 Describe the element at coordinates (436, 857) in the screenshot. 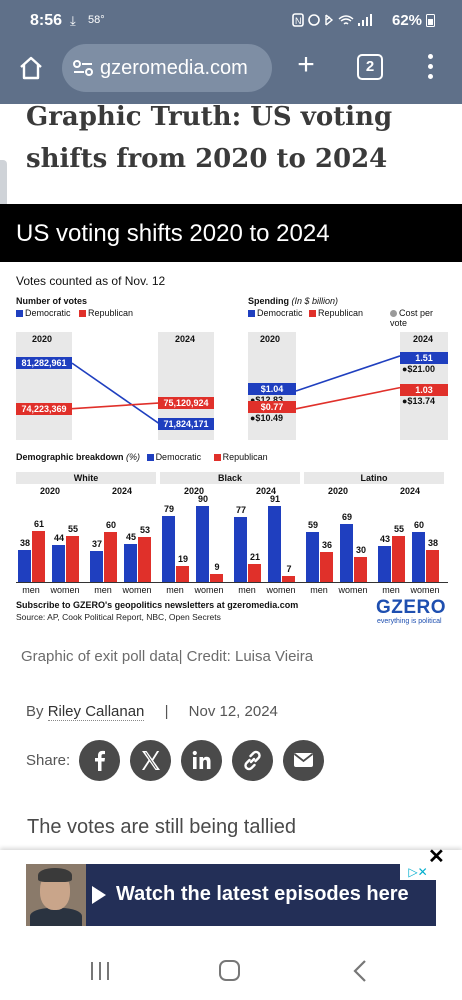

I see `ad-close-button: ✕` at that location.